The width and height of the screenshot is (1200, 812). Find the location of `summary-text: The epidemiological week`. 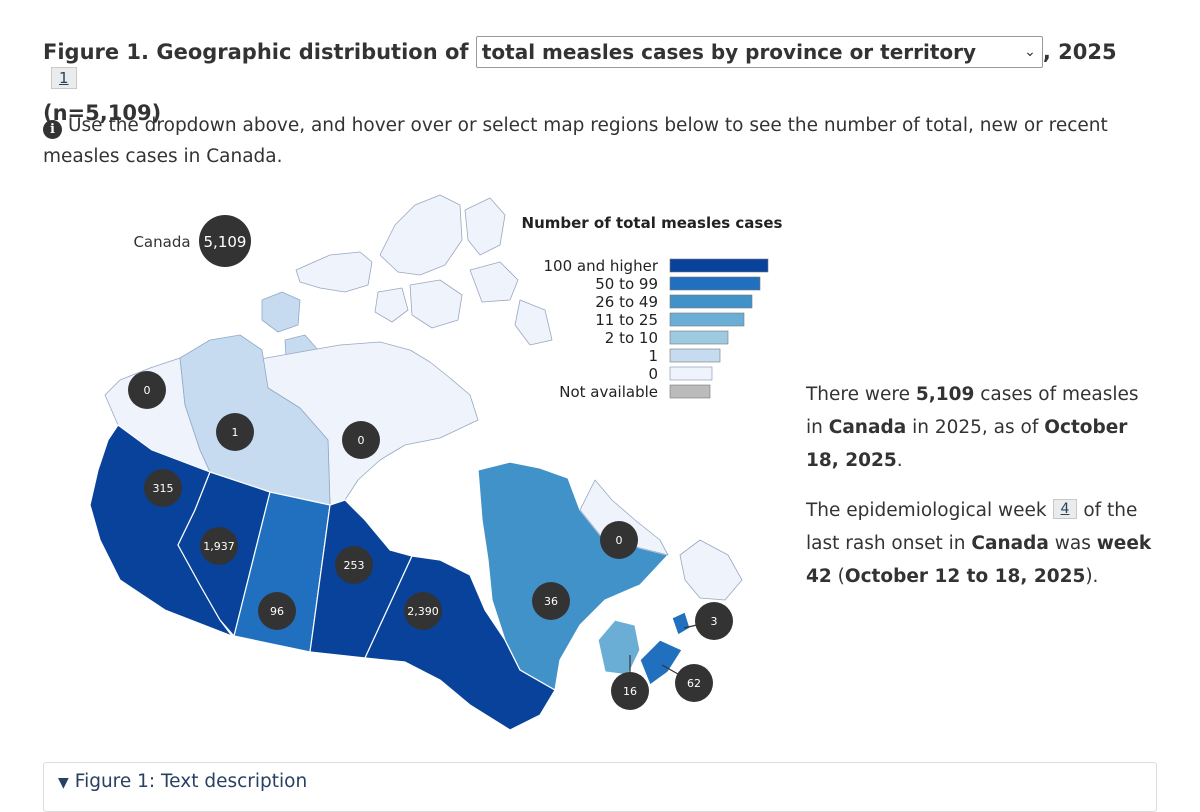

summary-text: The epidemiological week is located at coordinates (929, 510).